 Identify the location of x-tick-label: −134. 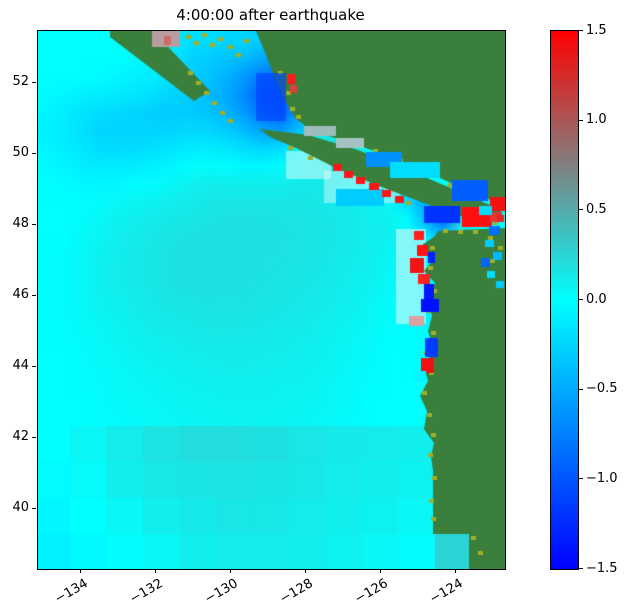
(71, 591).